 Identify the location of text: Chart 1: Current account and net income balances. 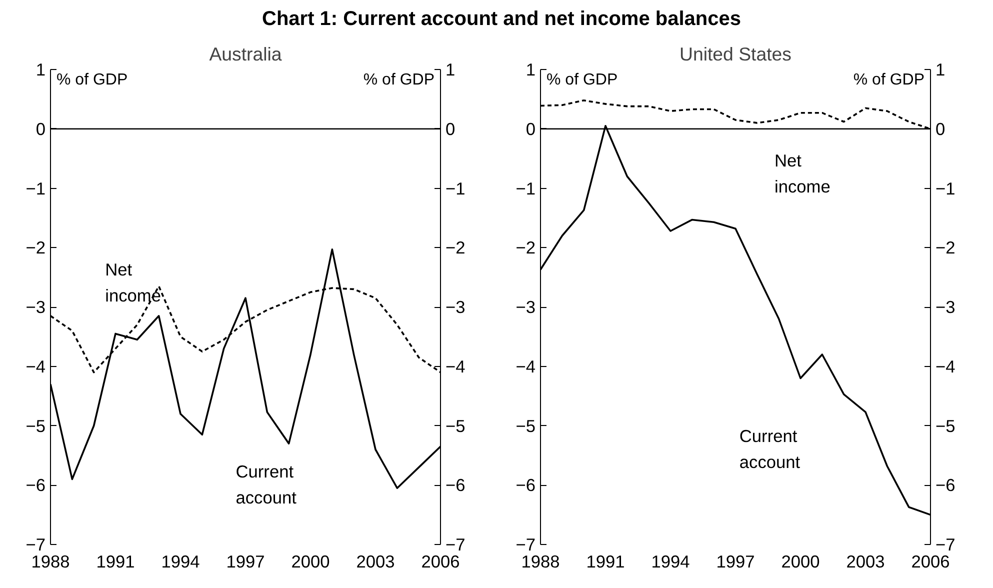
(501, 19).